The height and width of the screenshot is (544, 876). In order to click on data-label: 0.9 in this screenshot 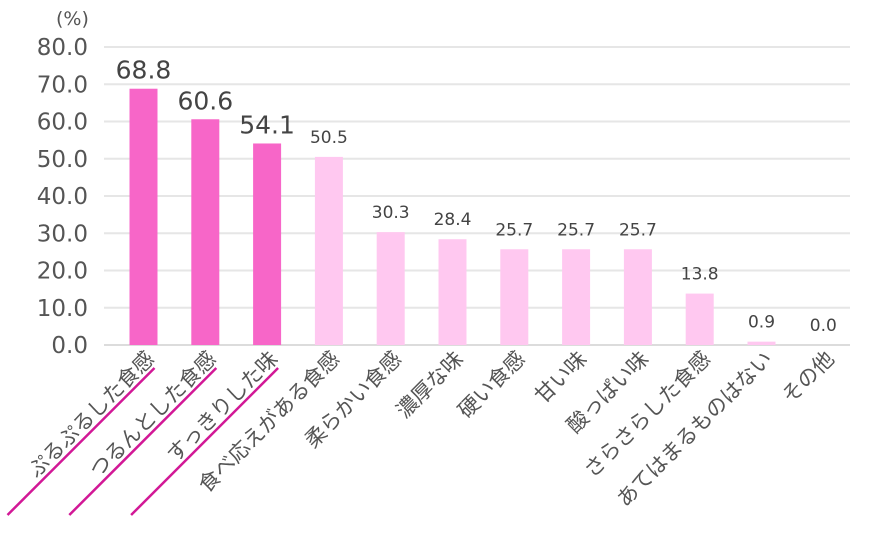, I will do `click(761, 323)`.